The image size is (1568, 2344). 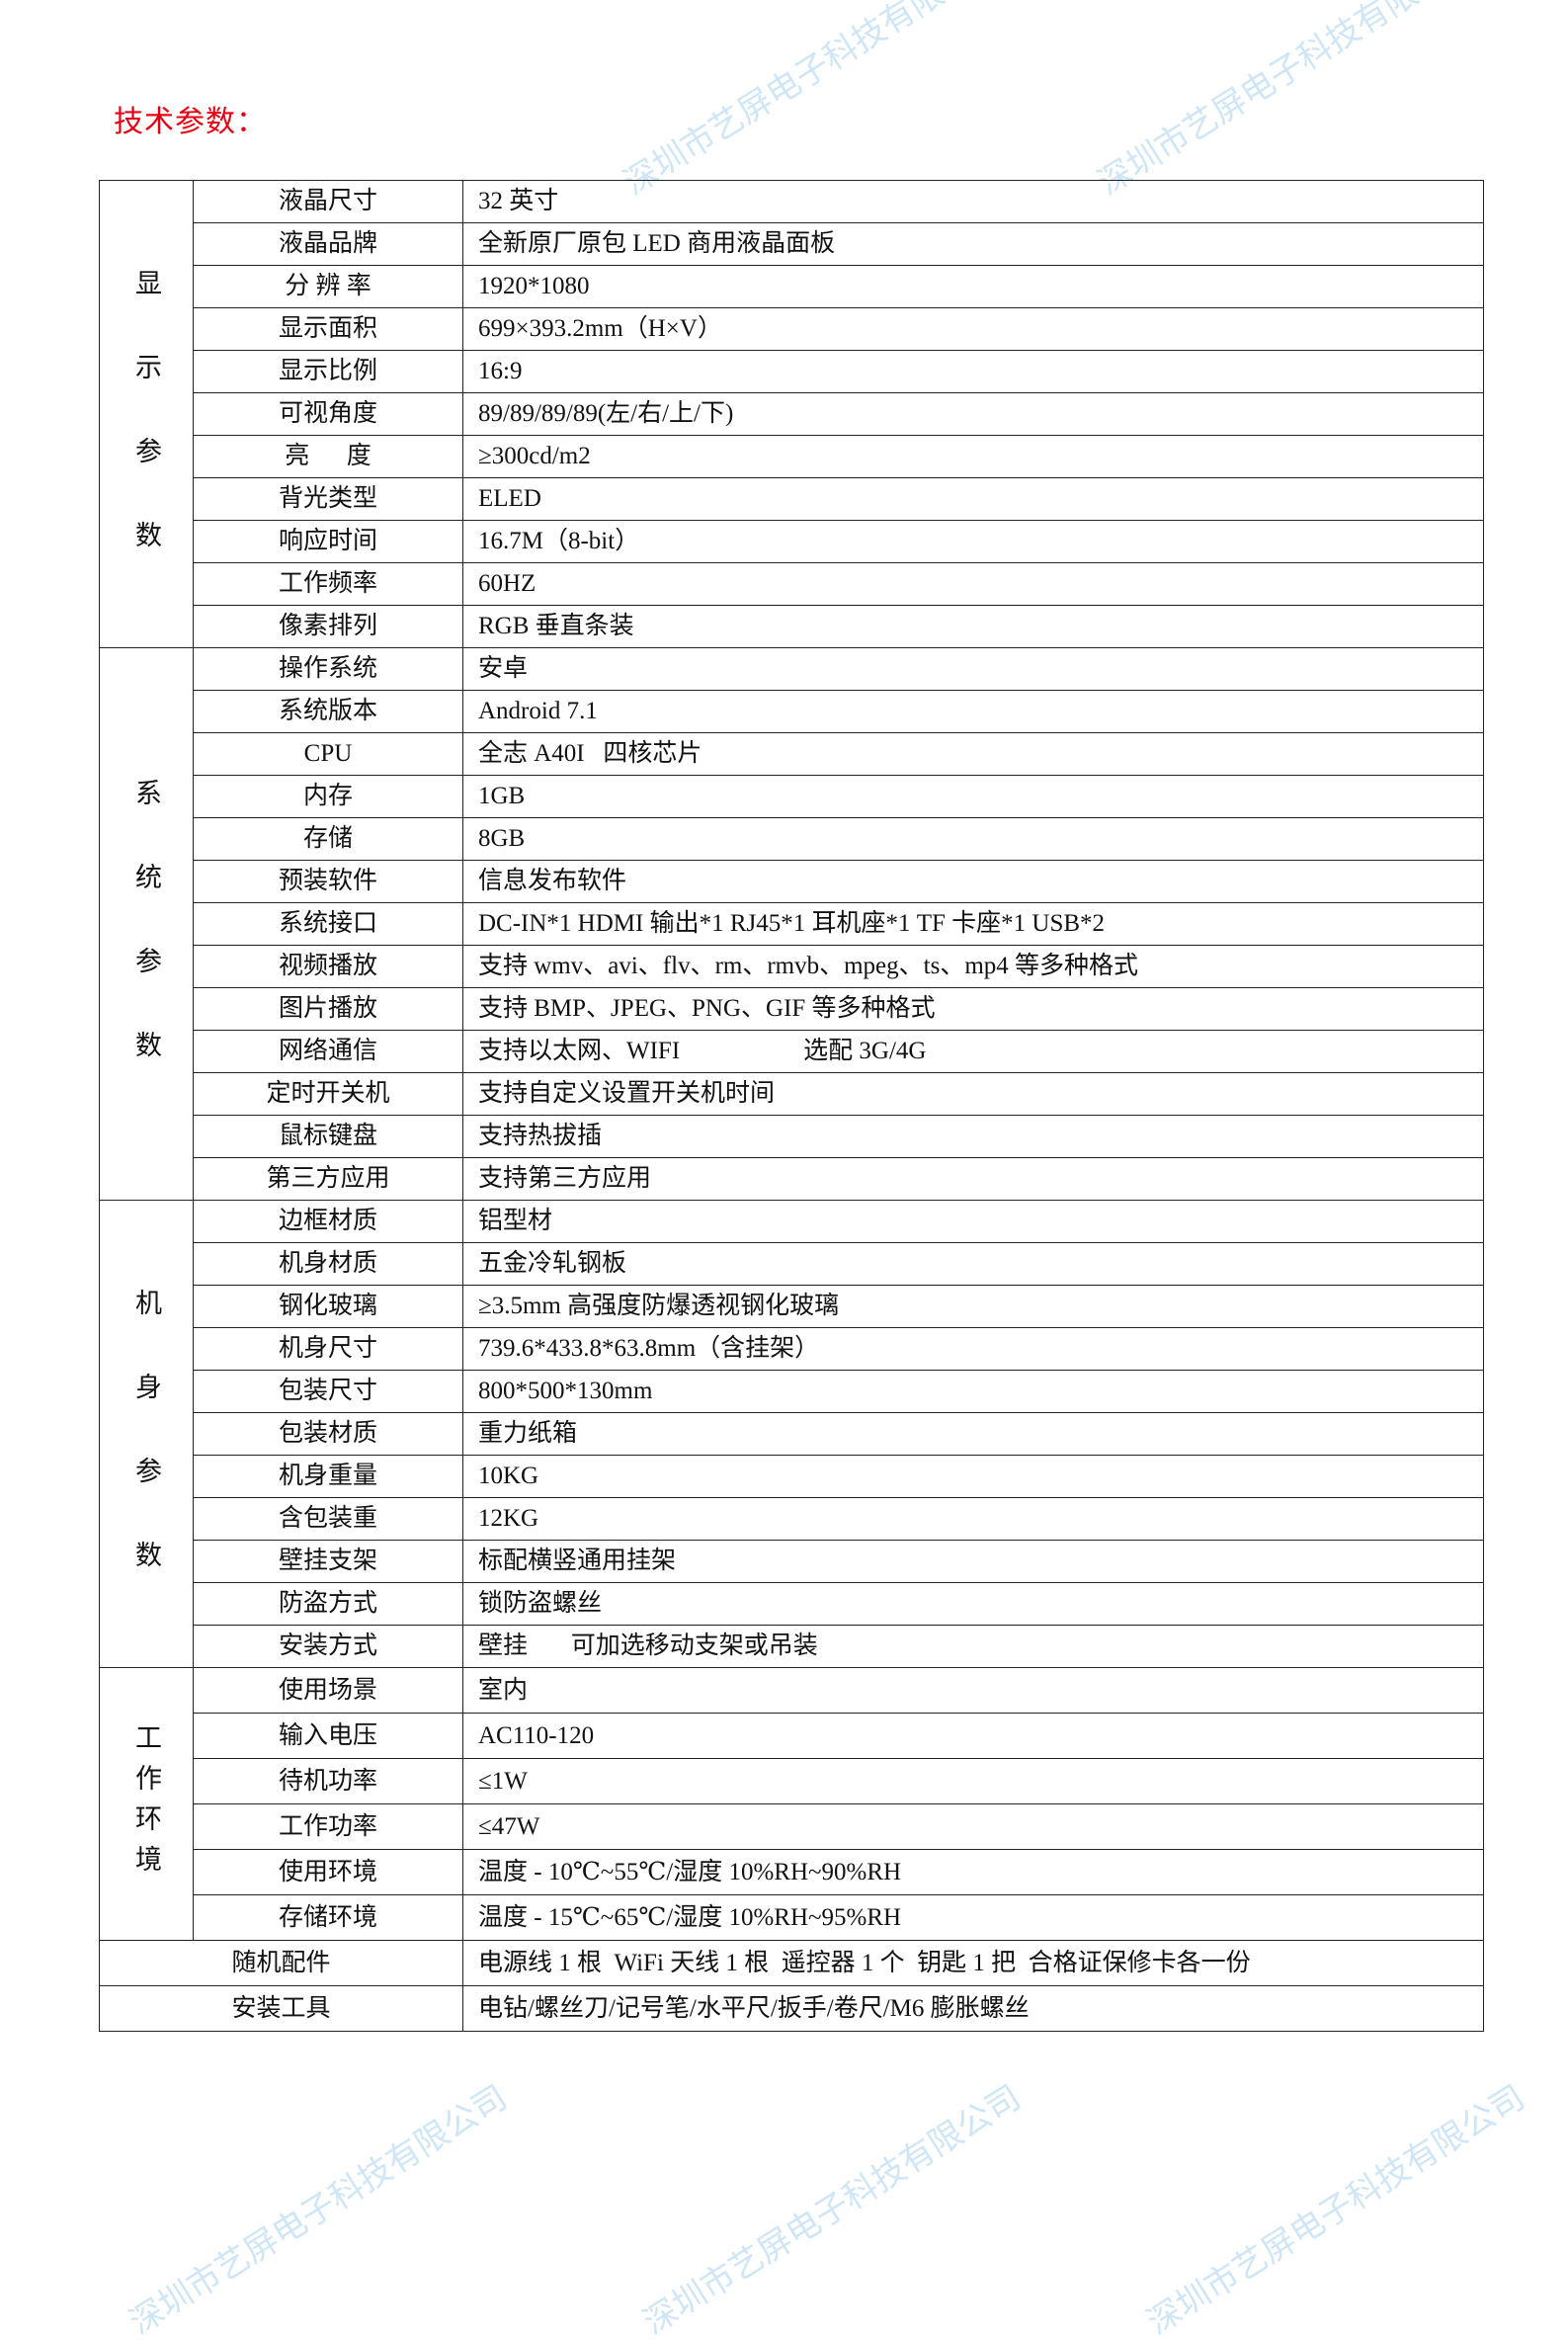 I want to click on table-row: 壁挂支架 标配横竖通用挂架, so click(x=792, y=1561).